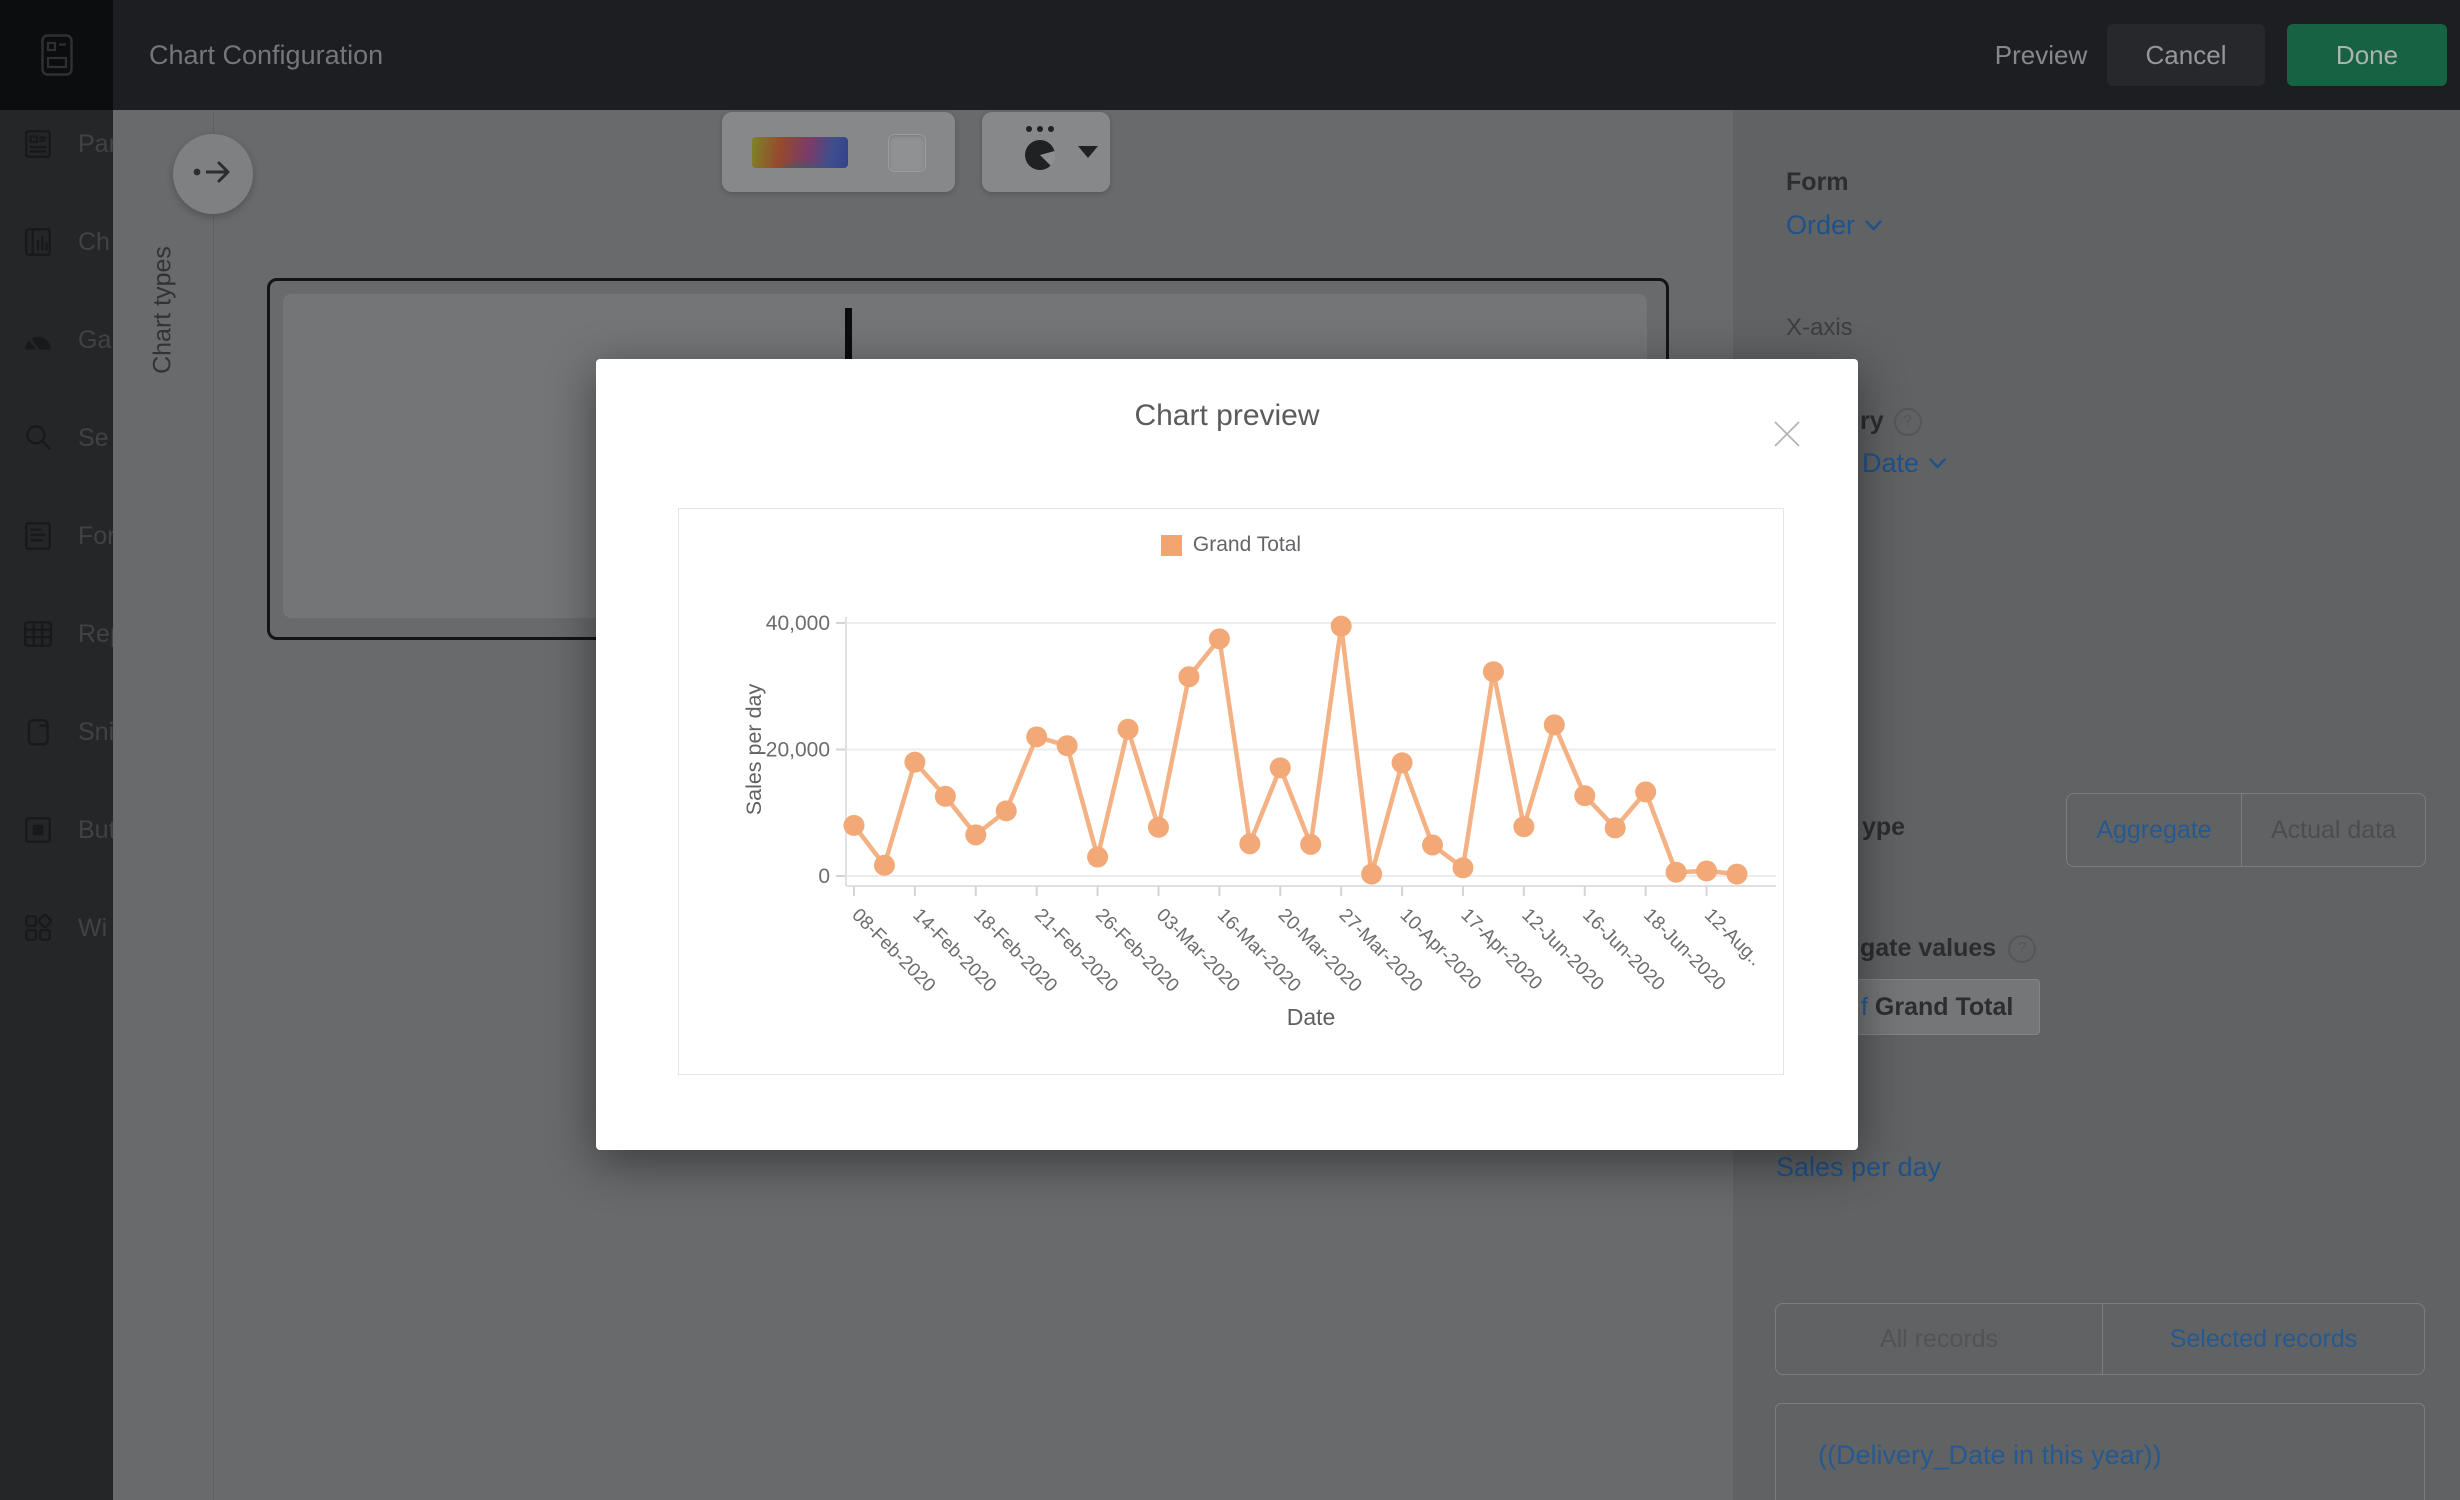  Describe the element at coordinates (95, 633) in the screenshot. I see `sidebar-item-label: Rep` at that location.